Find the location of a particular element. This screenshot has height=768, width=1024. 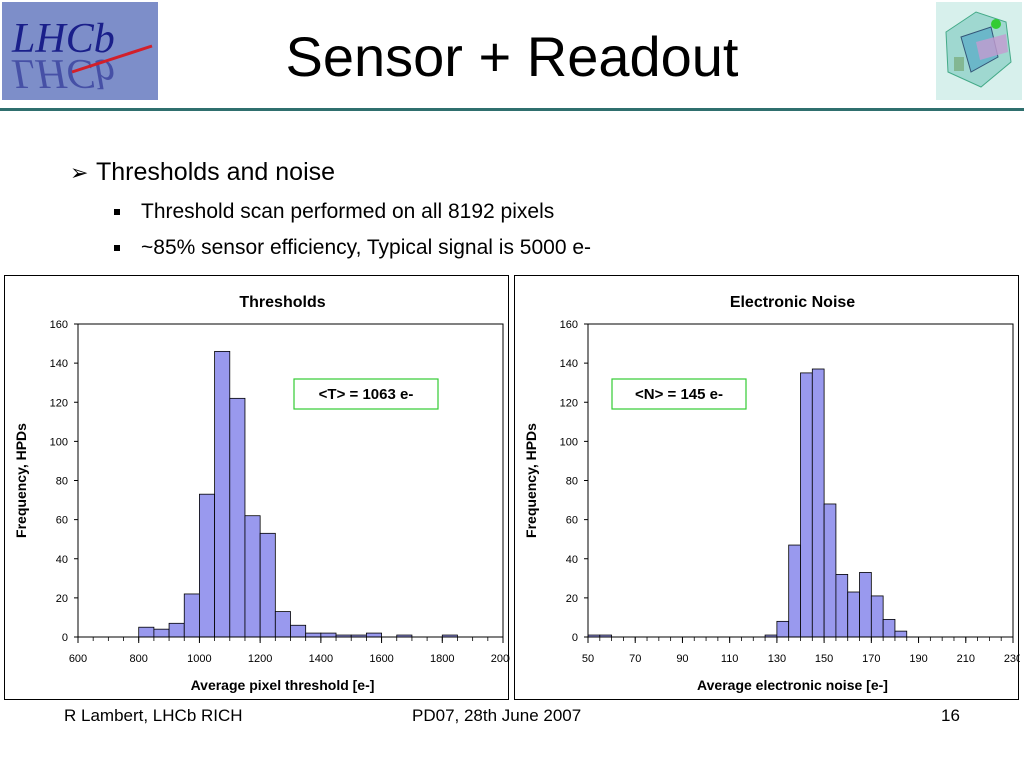

footer-author: R Lambert, LHCb RICH is located at coordinates (153, 715).